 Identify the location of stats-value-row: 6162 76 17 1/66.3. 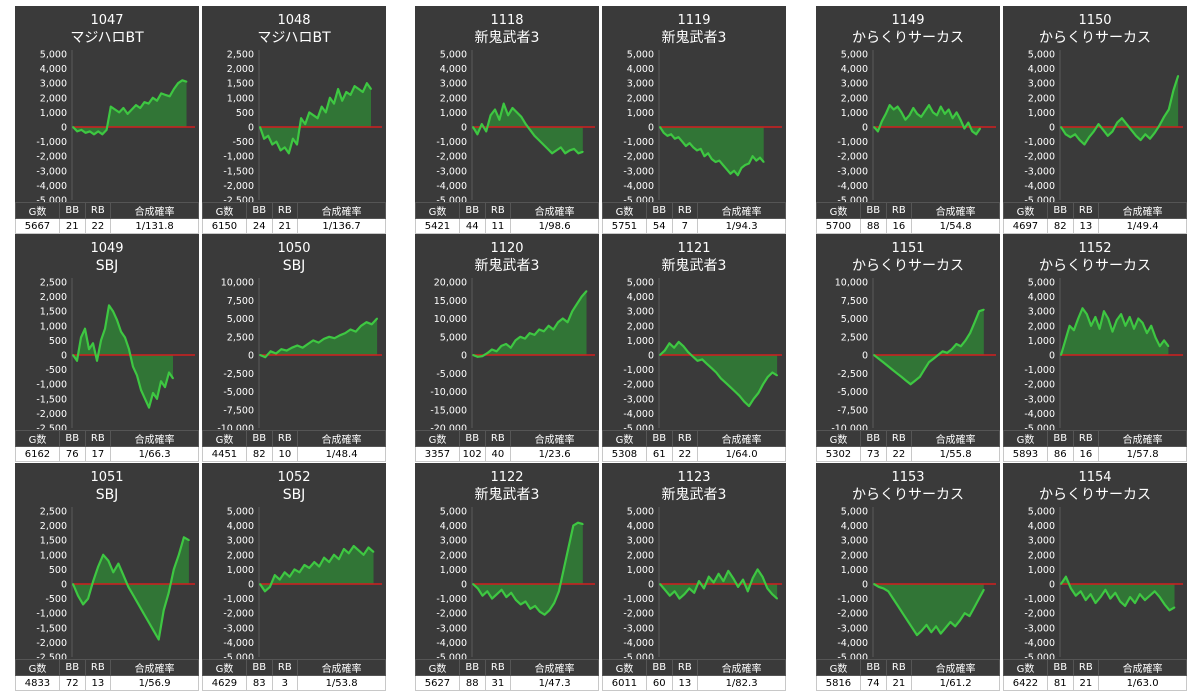
(107, 454).